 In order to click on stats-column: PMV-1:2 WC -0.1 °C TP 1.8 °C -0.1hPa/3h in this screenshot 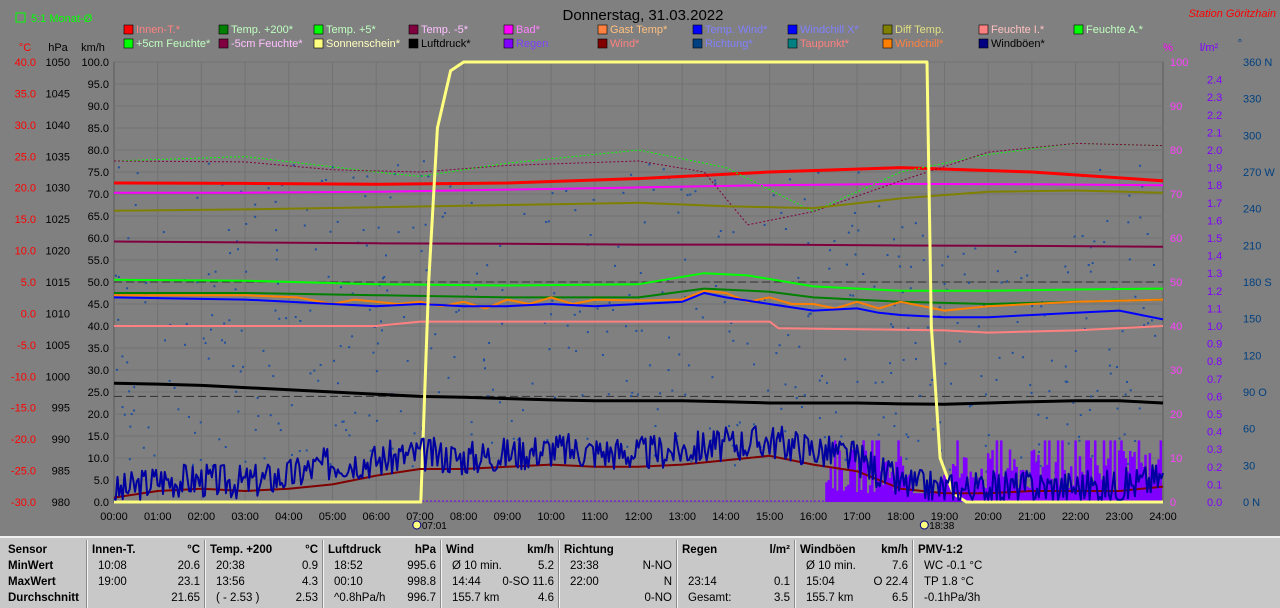, I will do `click(972, 574)`.